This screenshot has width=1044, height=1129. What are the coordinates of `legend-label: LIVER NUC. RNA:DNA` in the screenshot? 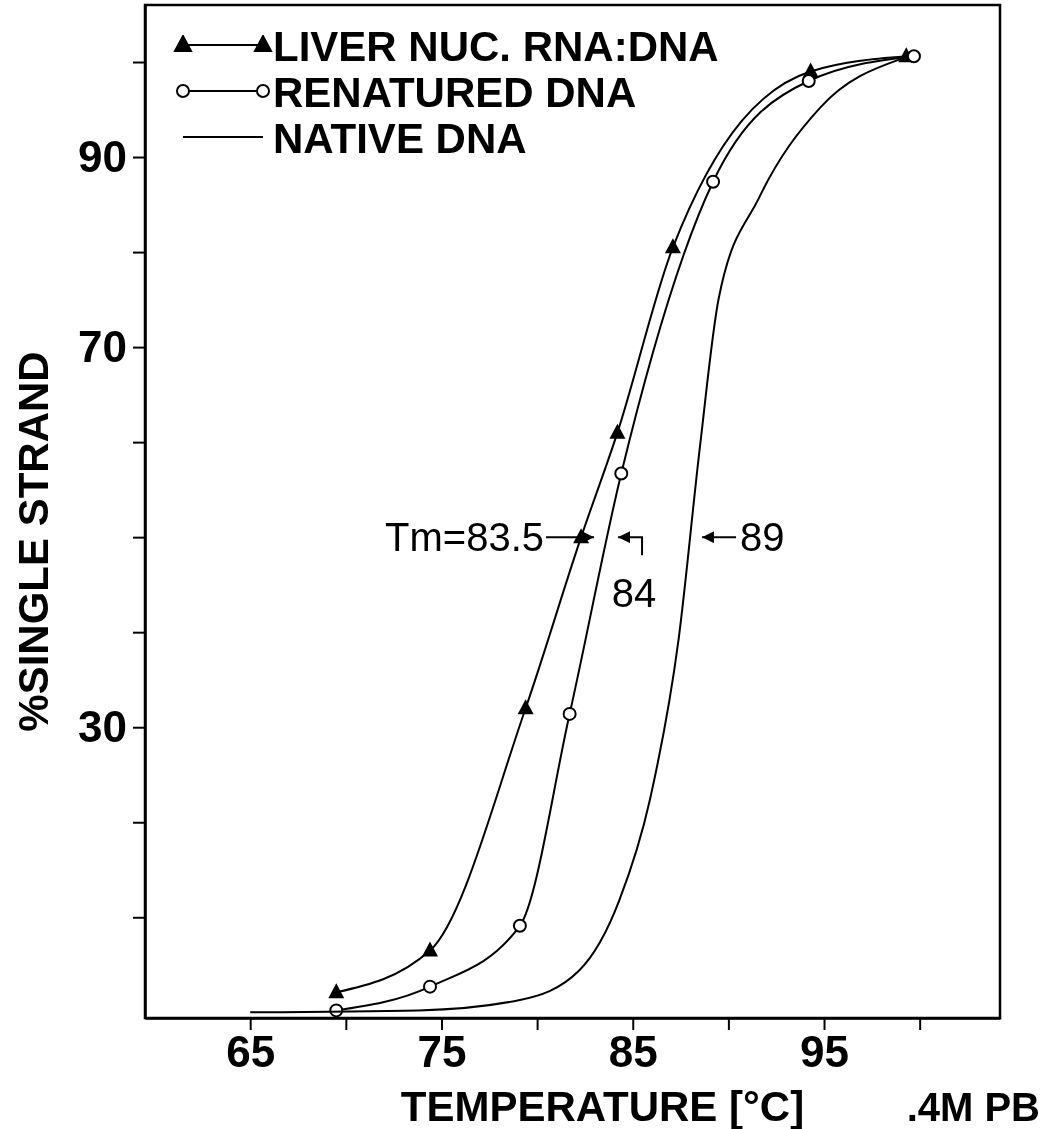 It's located at (496, 46).